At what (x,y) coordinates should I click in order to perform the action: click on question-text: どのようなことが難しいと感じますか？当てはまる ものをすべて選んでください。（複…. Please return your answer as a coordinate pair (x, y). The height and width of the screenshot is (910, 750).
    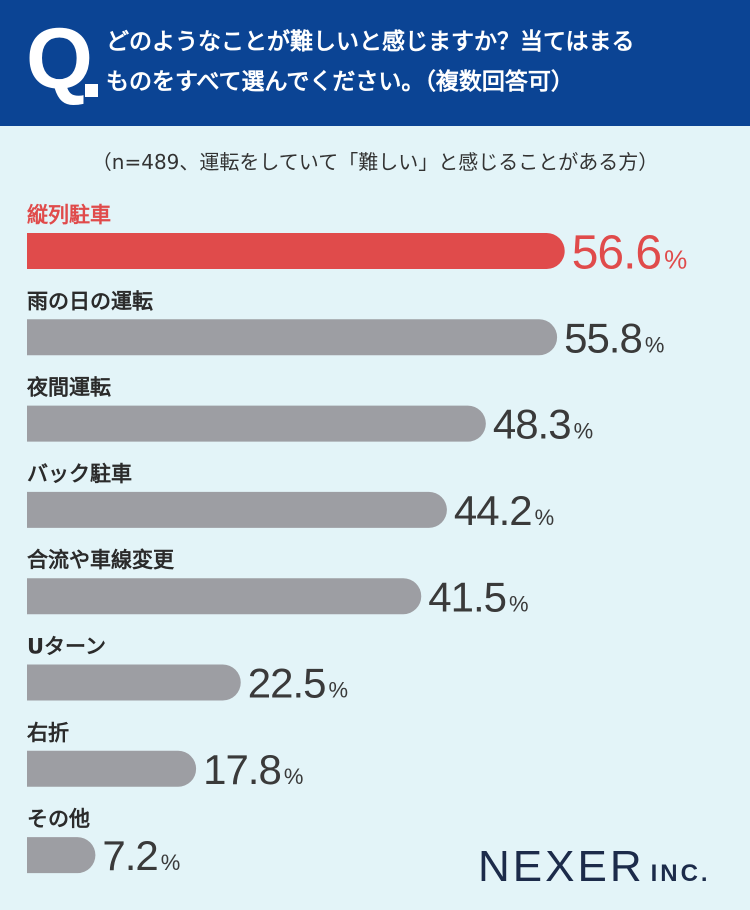
    Looking at the image, I should click on (421, 62).